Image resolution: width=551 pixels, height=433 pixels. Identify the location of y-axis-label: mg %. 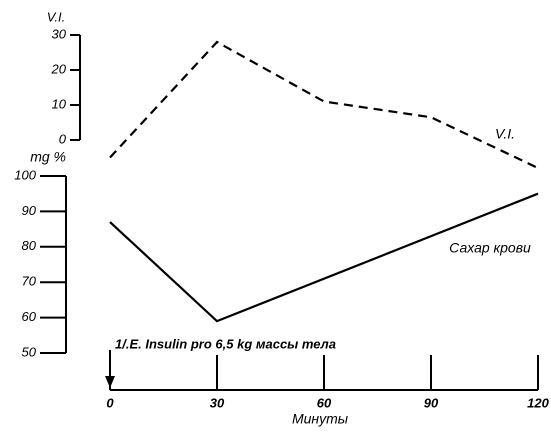
(48, 157).